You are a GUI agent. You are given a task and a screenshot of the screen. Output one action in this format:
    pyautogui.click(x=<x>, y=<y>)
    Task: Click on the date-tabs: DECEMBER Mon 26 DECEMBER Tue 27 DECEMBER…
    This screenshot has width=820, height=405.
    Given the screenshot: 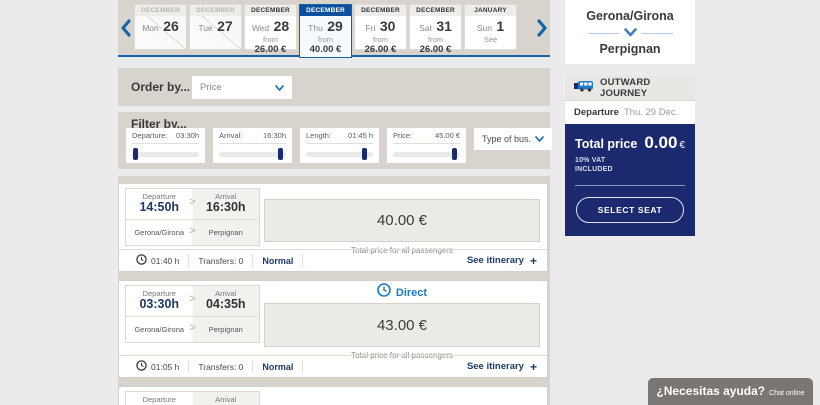 What is the action you would take?
    pyautogui.click(x=326, y=31)
    